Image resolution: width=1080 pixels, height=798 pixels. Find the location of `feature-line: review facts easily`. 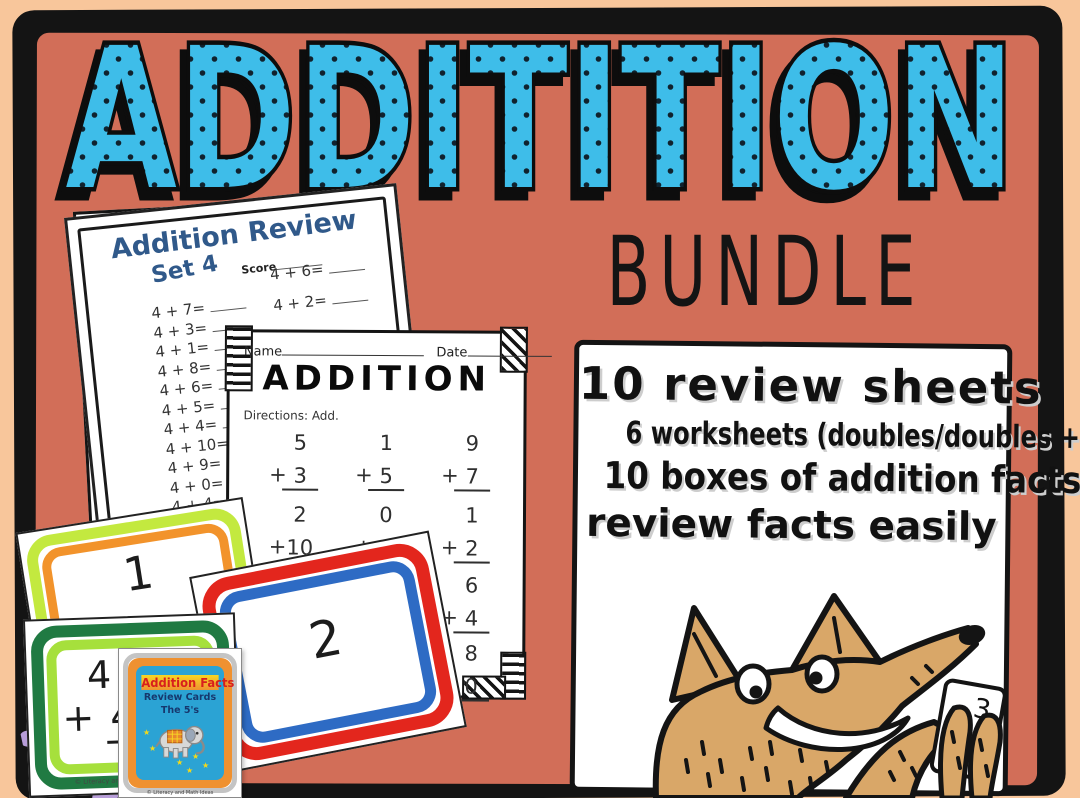

feature-line: review facts easily is located at coordinates (791, 525).